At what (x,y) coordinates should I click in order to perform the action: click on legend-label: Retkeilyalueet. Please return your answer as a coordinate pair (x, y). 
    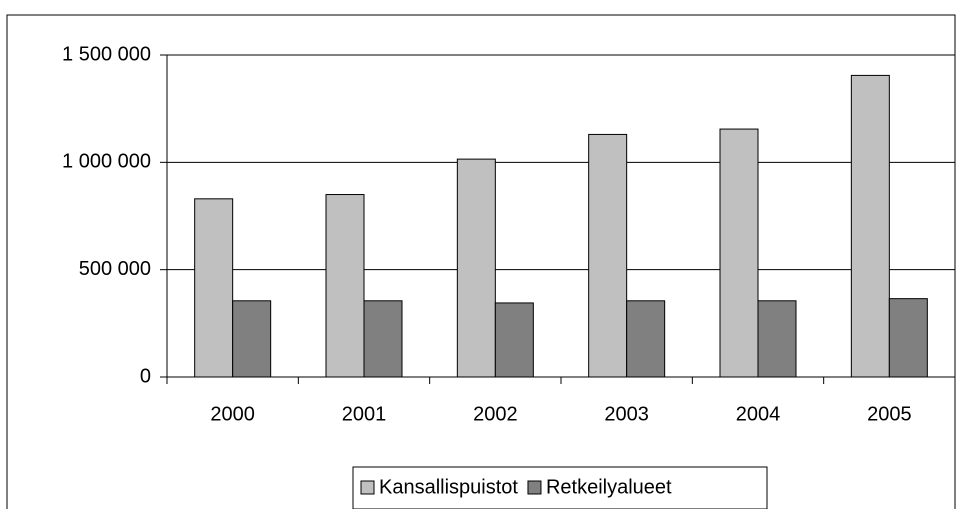
    Looking at the image, I should click on (609, 487).